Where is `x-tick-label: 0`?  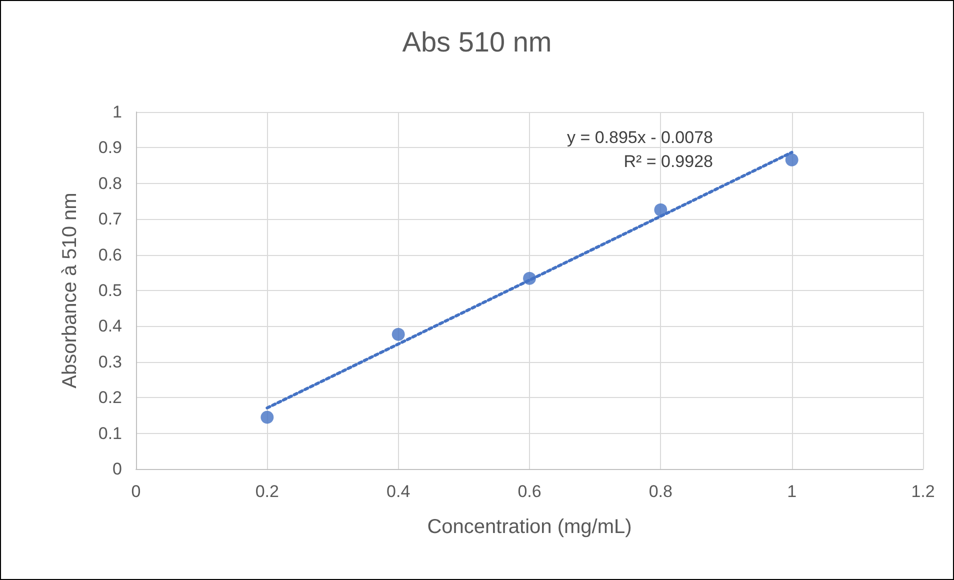 x-tick-label: 0 is located at coordinates (136, 491).